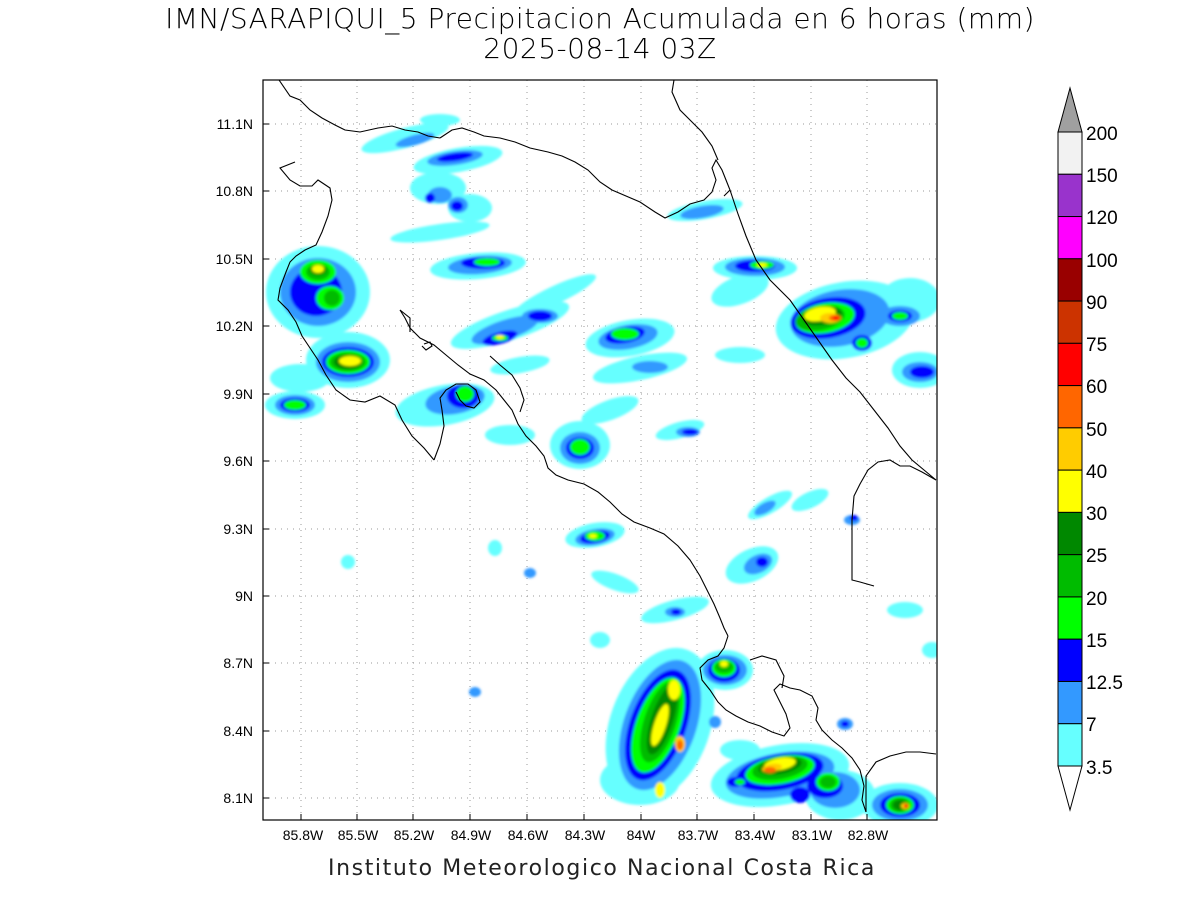 Image resolution: width=1200 pixels, height=900 pixels. Describe the element at coordinates (414, 835) in the screenshot. I see `x-tick-label: 85.2W` at that location.